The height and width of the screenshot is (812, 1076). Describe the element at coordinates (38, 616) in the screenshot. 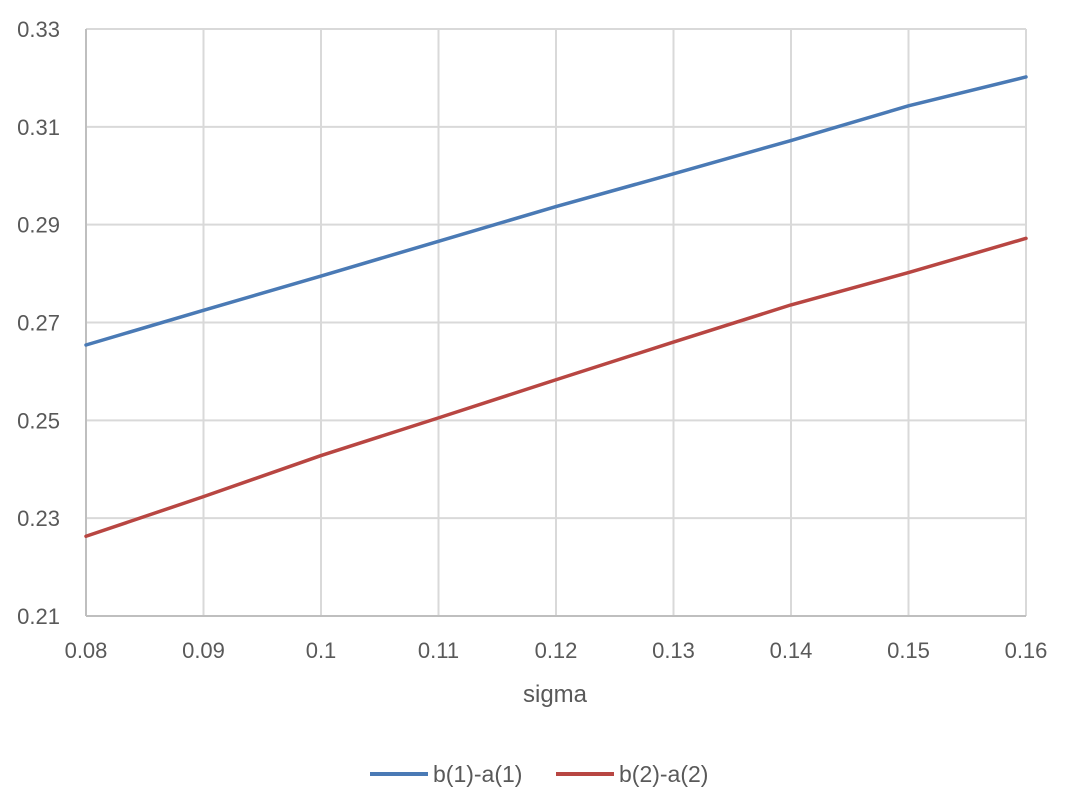

I see `y-tick-label: 0.21` at that location.